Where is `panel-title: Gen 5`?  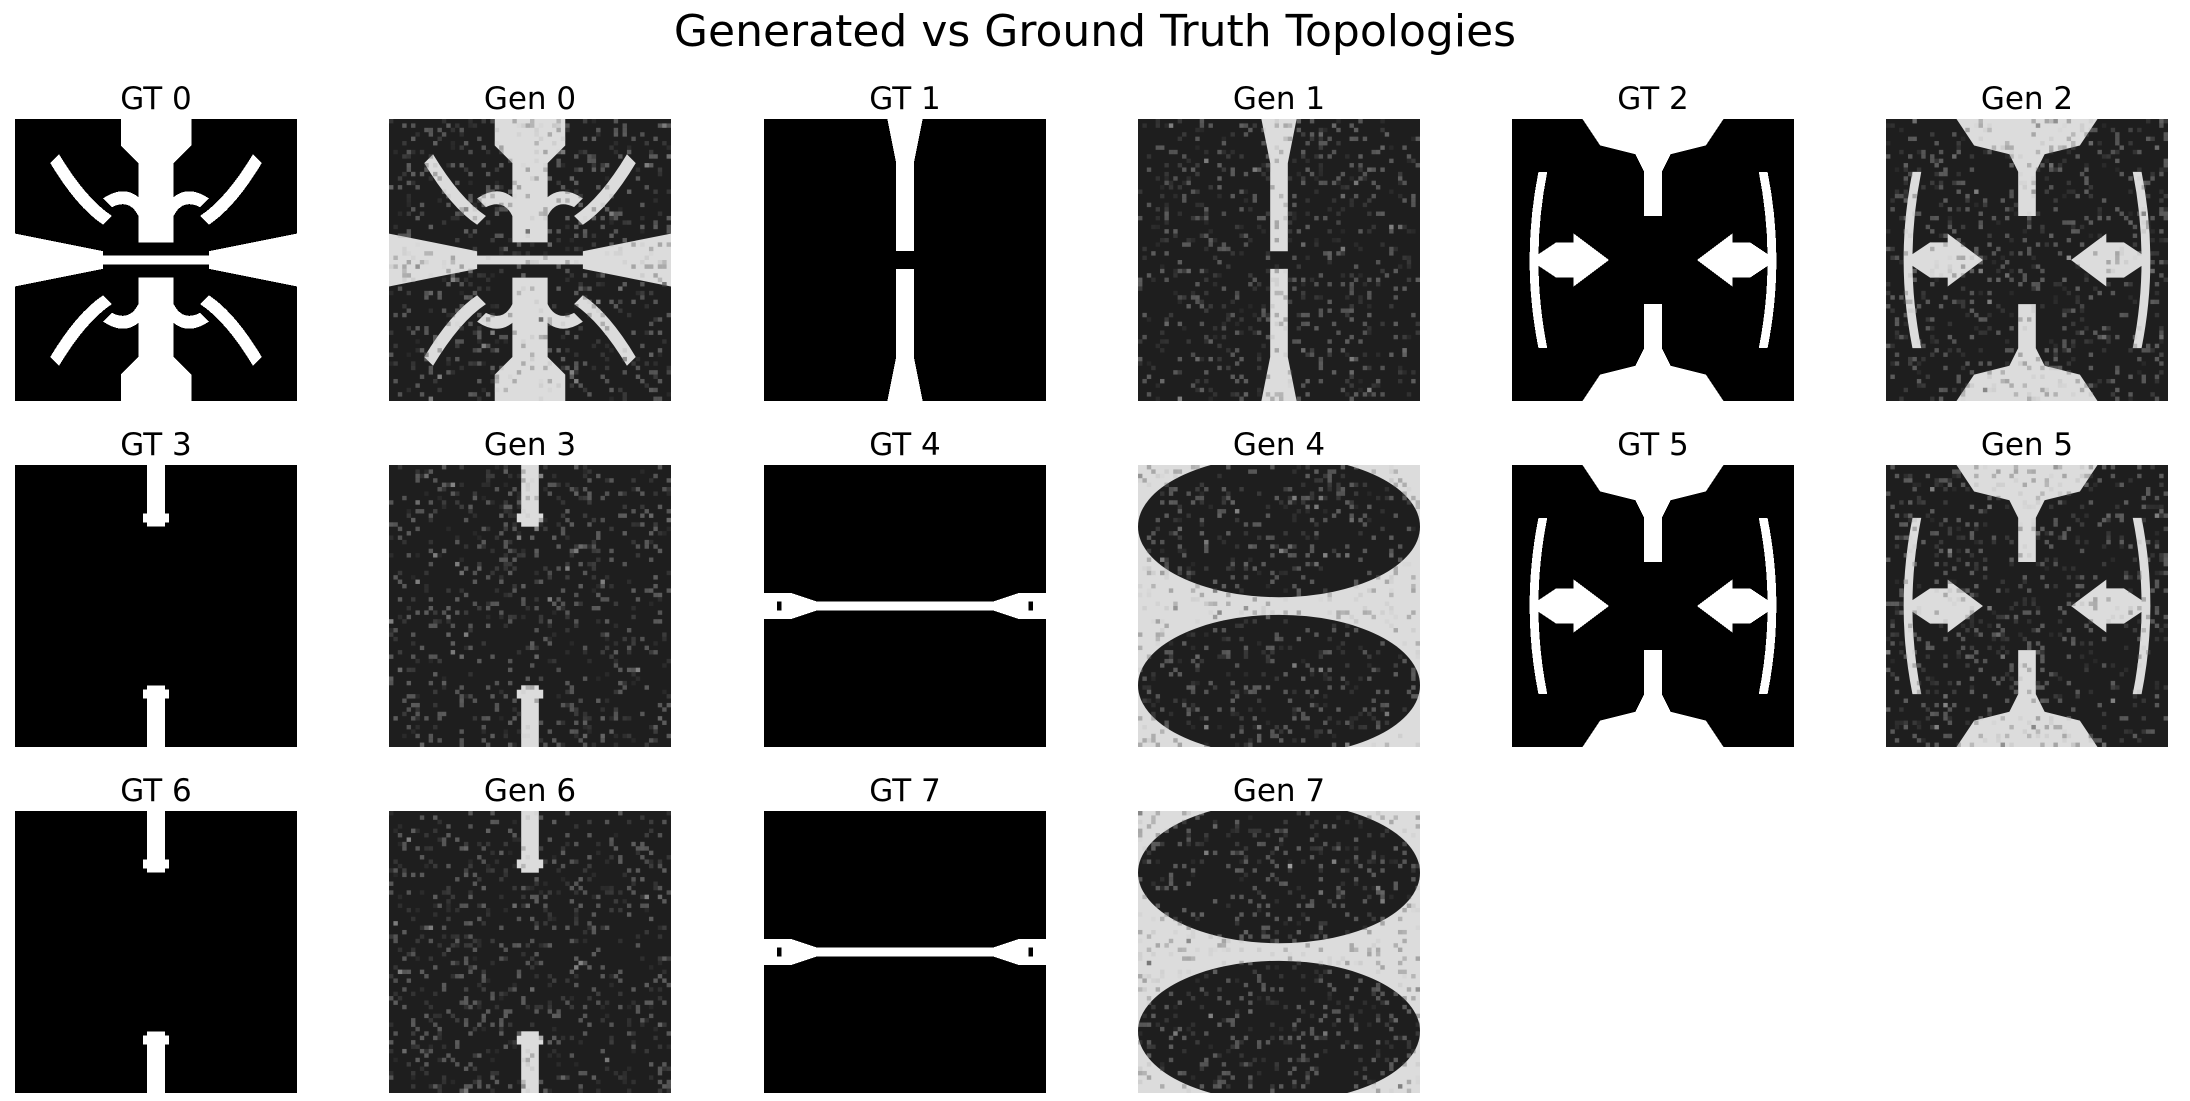
panel-title: Gen 5 is located at coordinates (2027, 445).